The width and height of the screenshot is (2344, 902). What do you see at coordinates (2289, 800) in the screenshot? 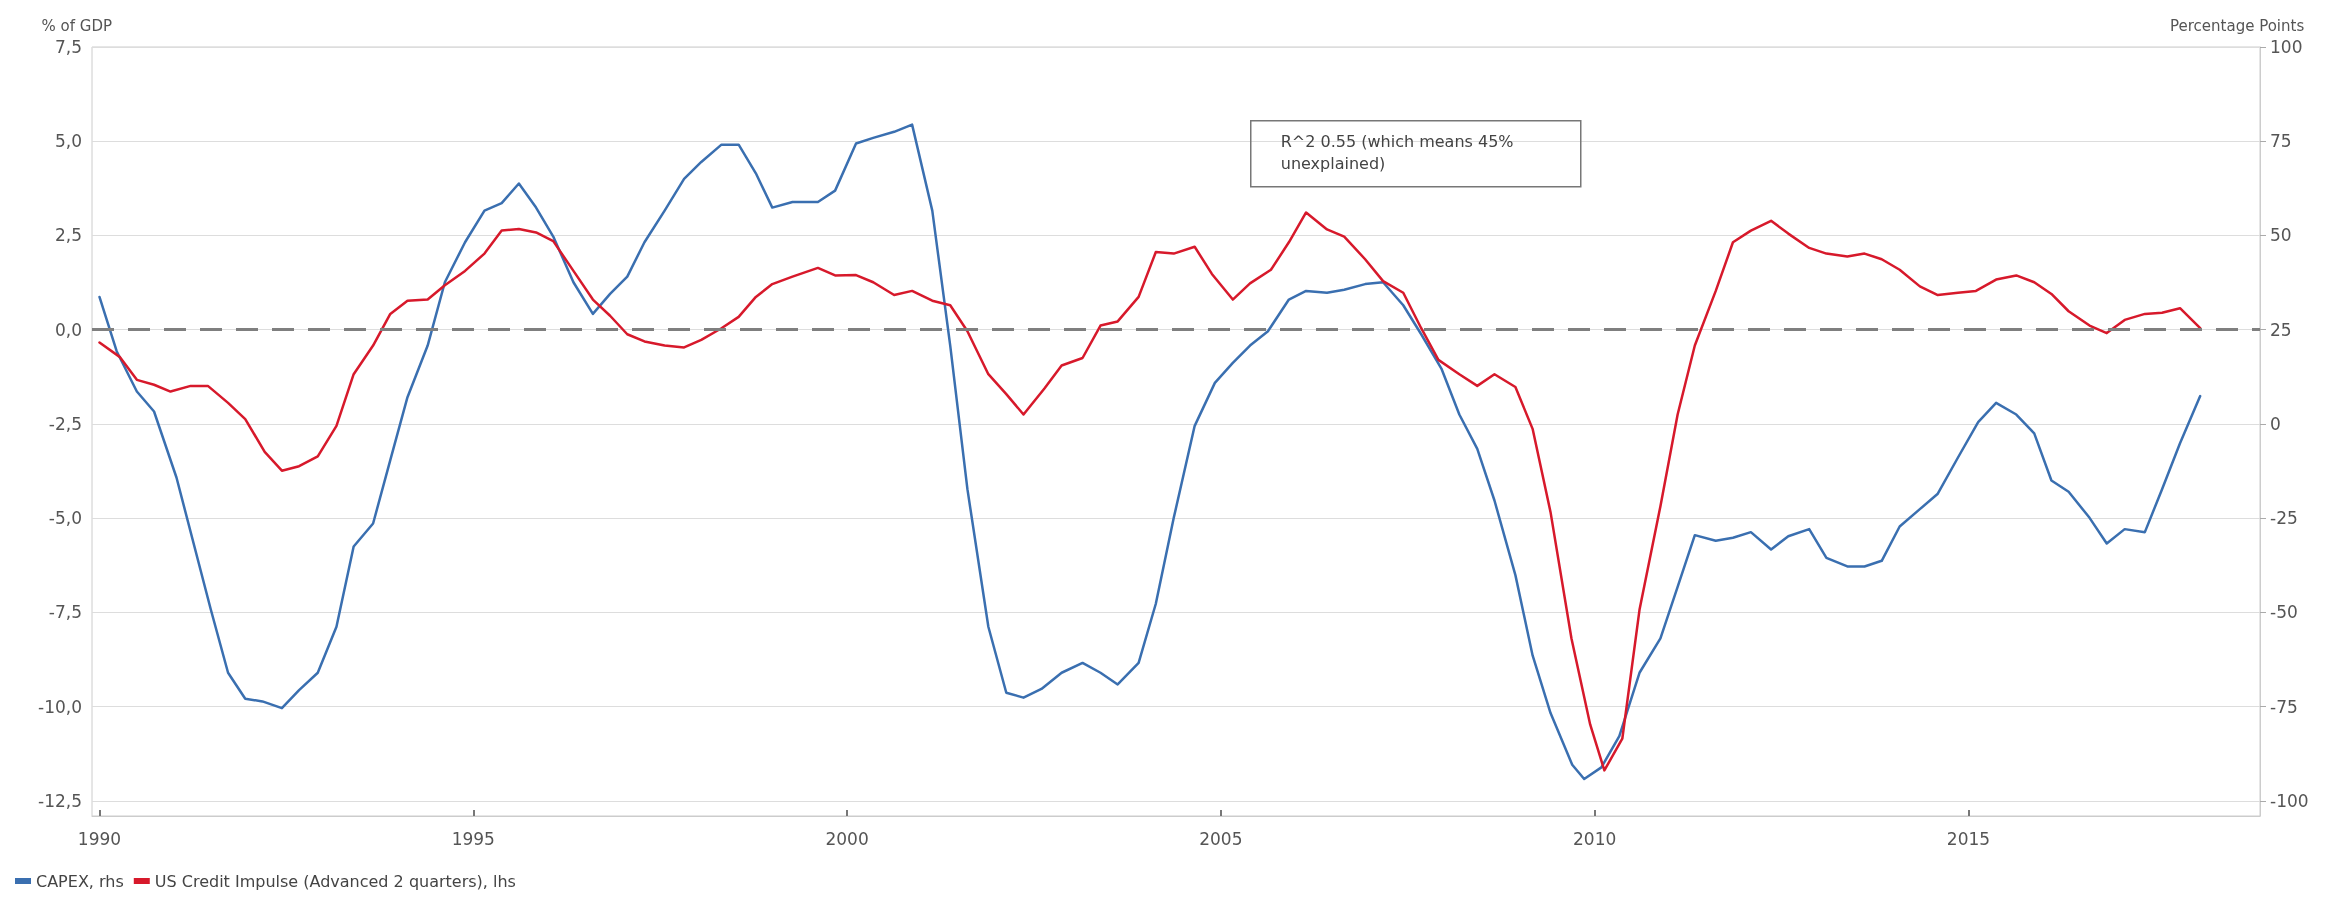
I see `y2-tick-label: -100` at bounding box center [2289, 800].